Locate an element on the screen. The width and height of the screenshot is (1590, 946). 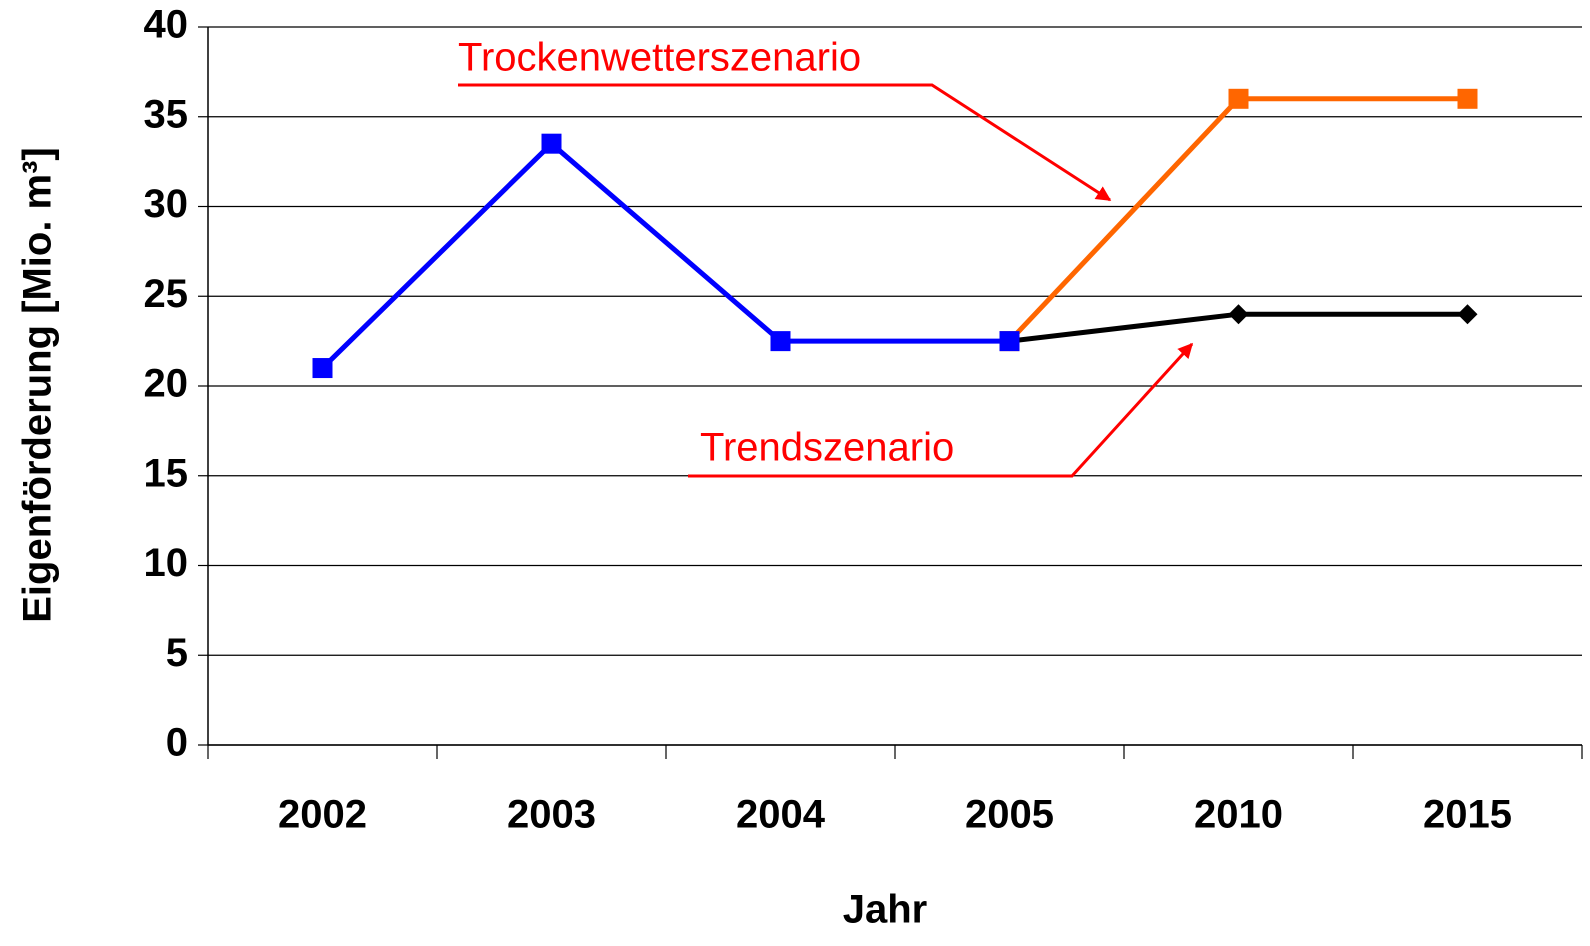
x-tick-label: 2010 is located at coordinates (1238, 815).